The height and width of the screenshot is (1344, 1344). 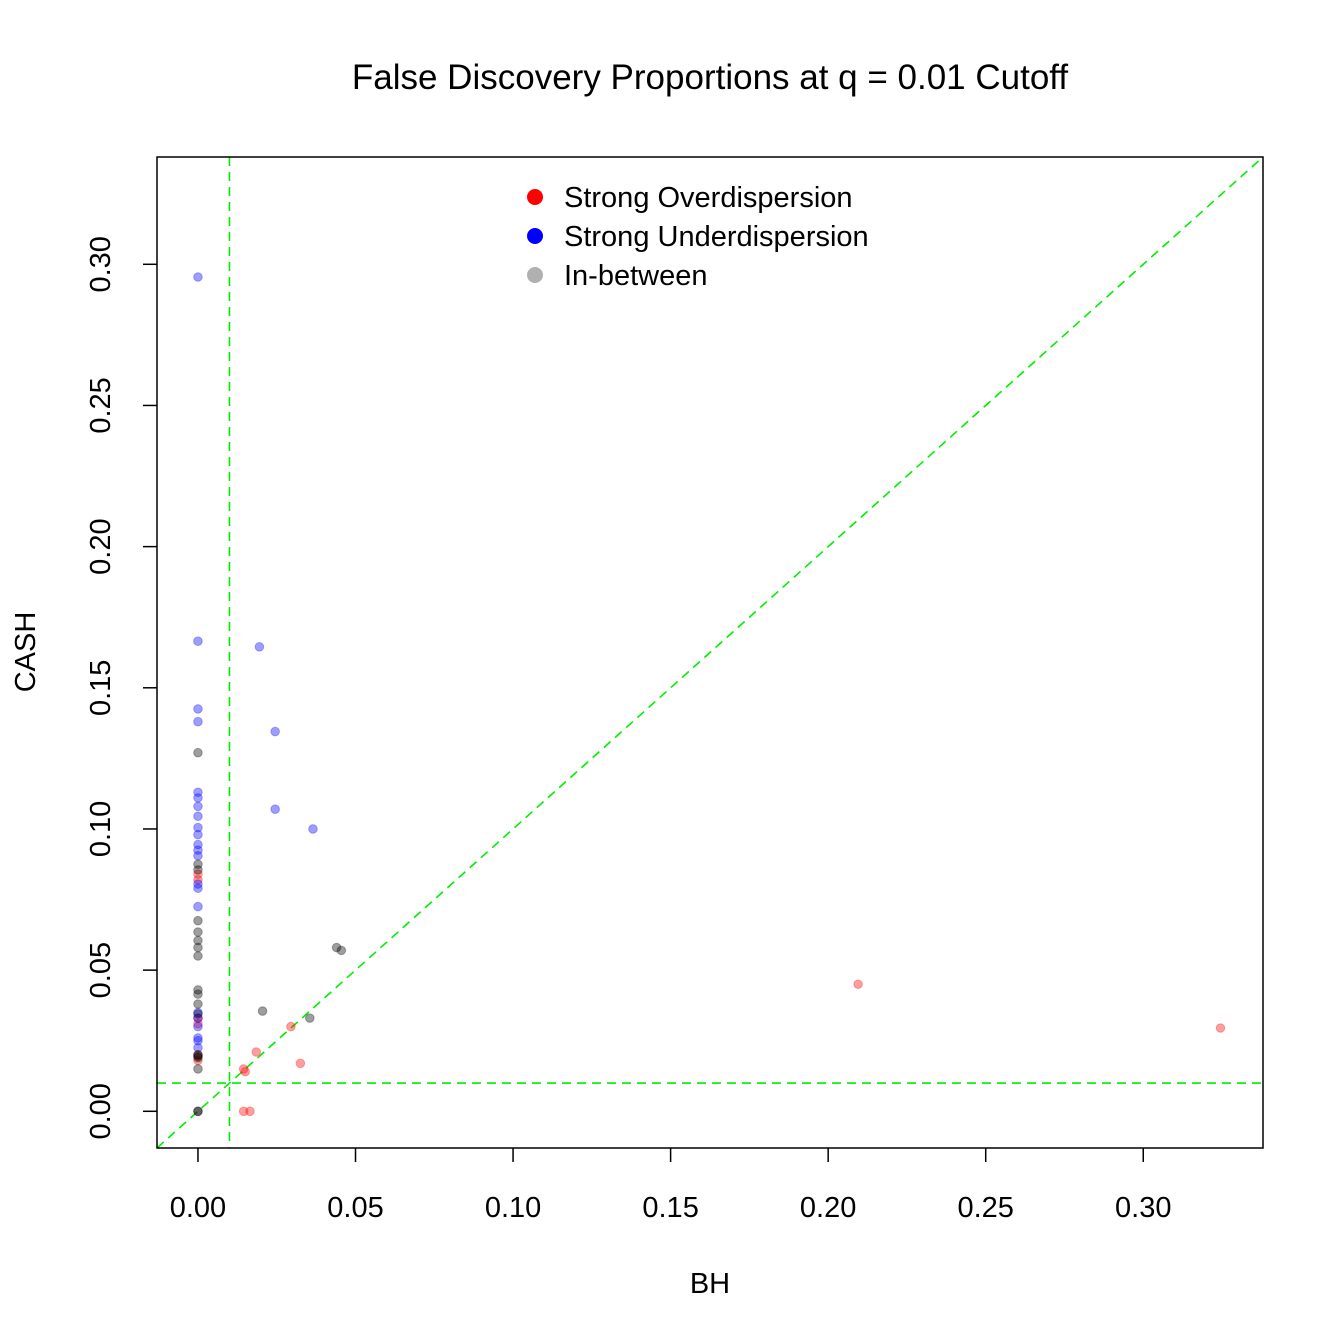 What do you see at coordinates (1143, 1208) in the screenshot?
I see `x-tick-label: 0.30` at bounding box center [1143, 1208].